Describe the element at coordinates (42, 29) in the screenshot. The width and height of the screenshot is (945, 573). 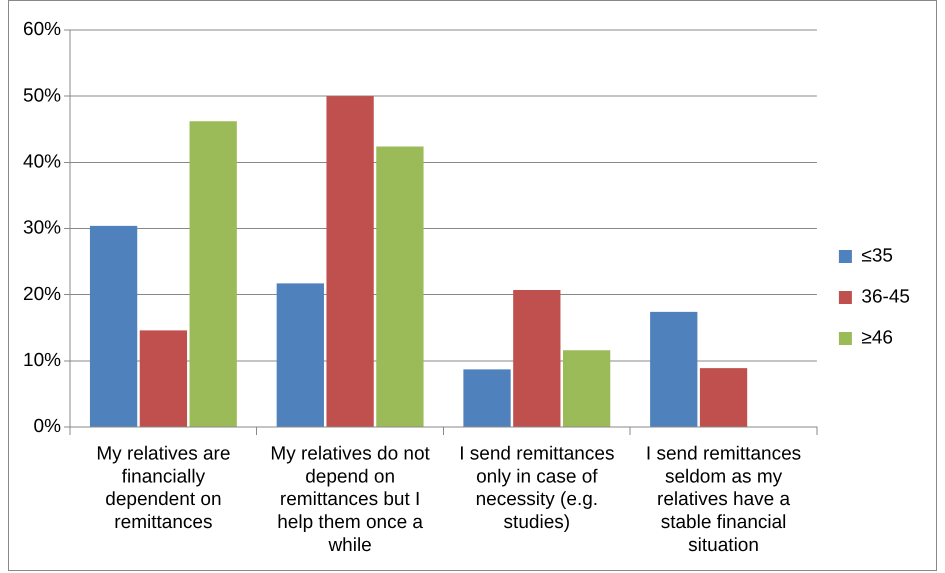
I see `y-tick-label: 60%` at that location.